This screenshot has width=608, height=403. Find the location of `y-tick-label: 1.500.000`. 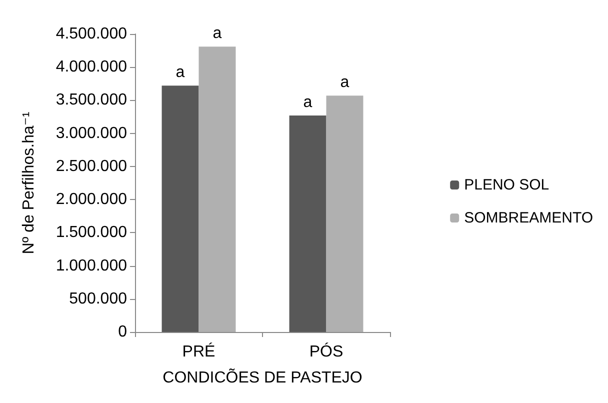

y-tick-label: 1.500.000 is located at coordinates (92, 233).